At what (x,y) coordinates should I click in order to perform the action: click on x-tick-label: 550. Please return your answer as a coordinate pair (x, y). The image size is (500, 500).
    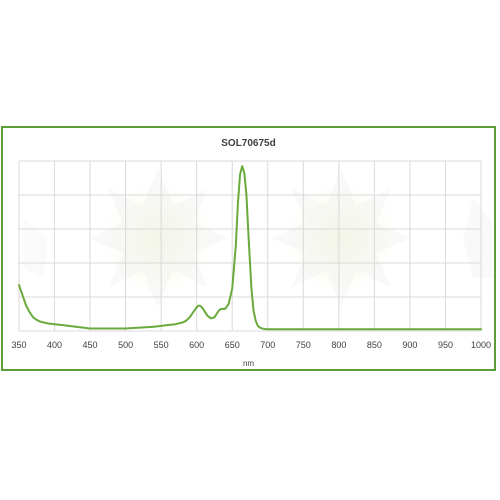
    Looking at the image, I should click on (161, 345).